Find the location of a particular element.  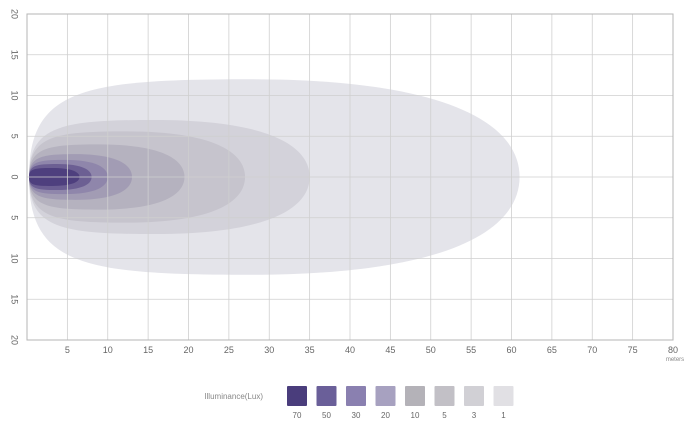

x-tick-label: 65 is located at coordinates (552, 350).